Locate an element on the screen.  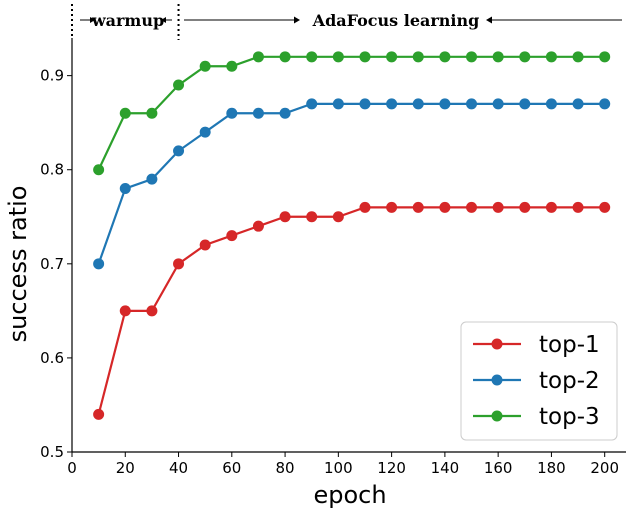
legend: top-1 top-2 top-3 is located at coordinates (539, 381).